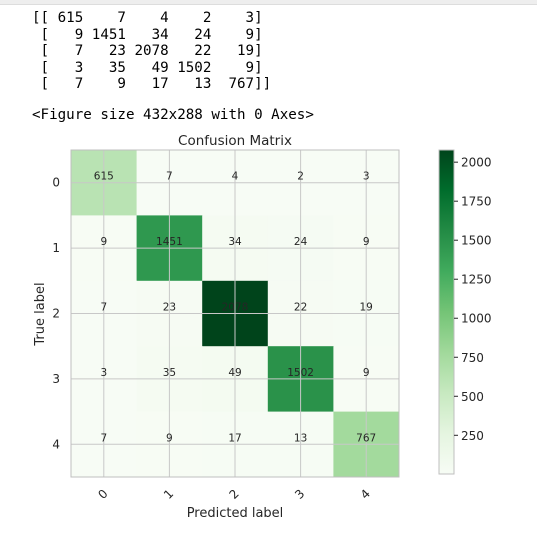 The image size is (537, 545). Describe the element at coordinates (300, 308) in the screenshot. I see `cell-value-label: 22` at that location.